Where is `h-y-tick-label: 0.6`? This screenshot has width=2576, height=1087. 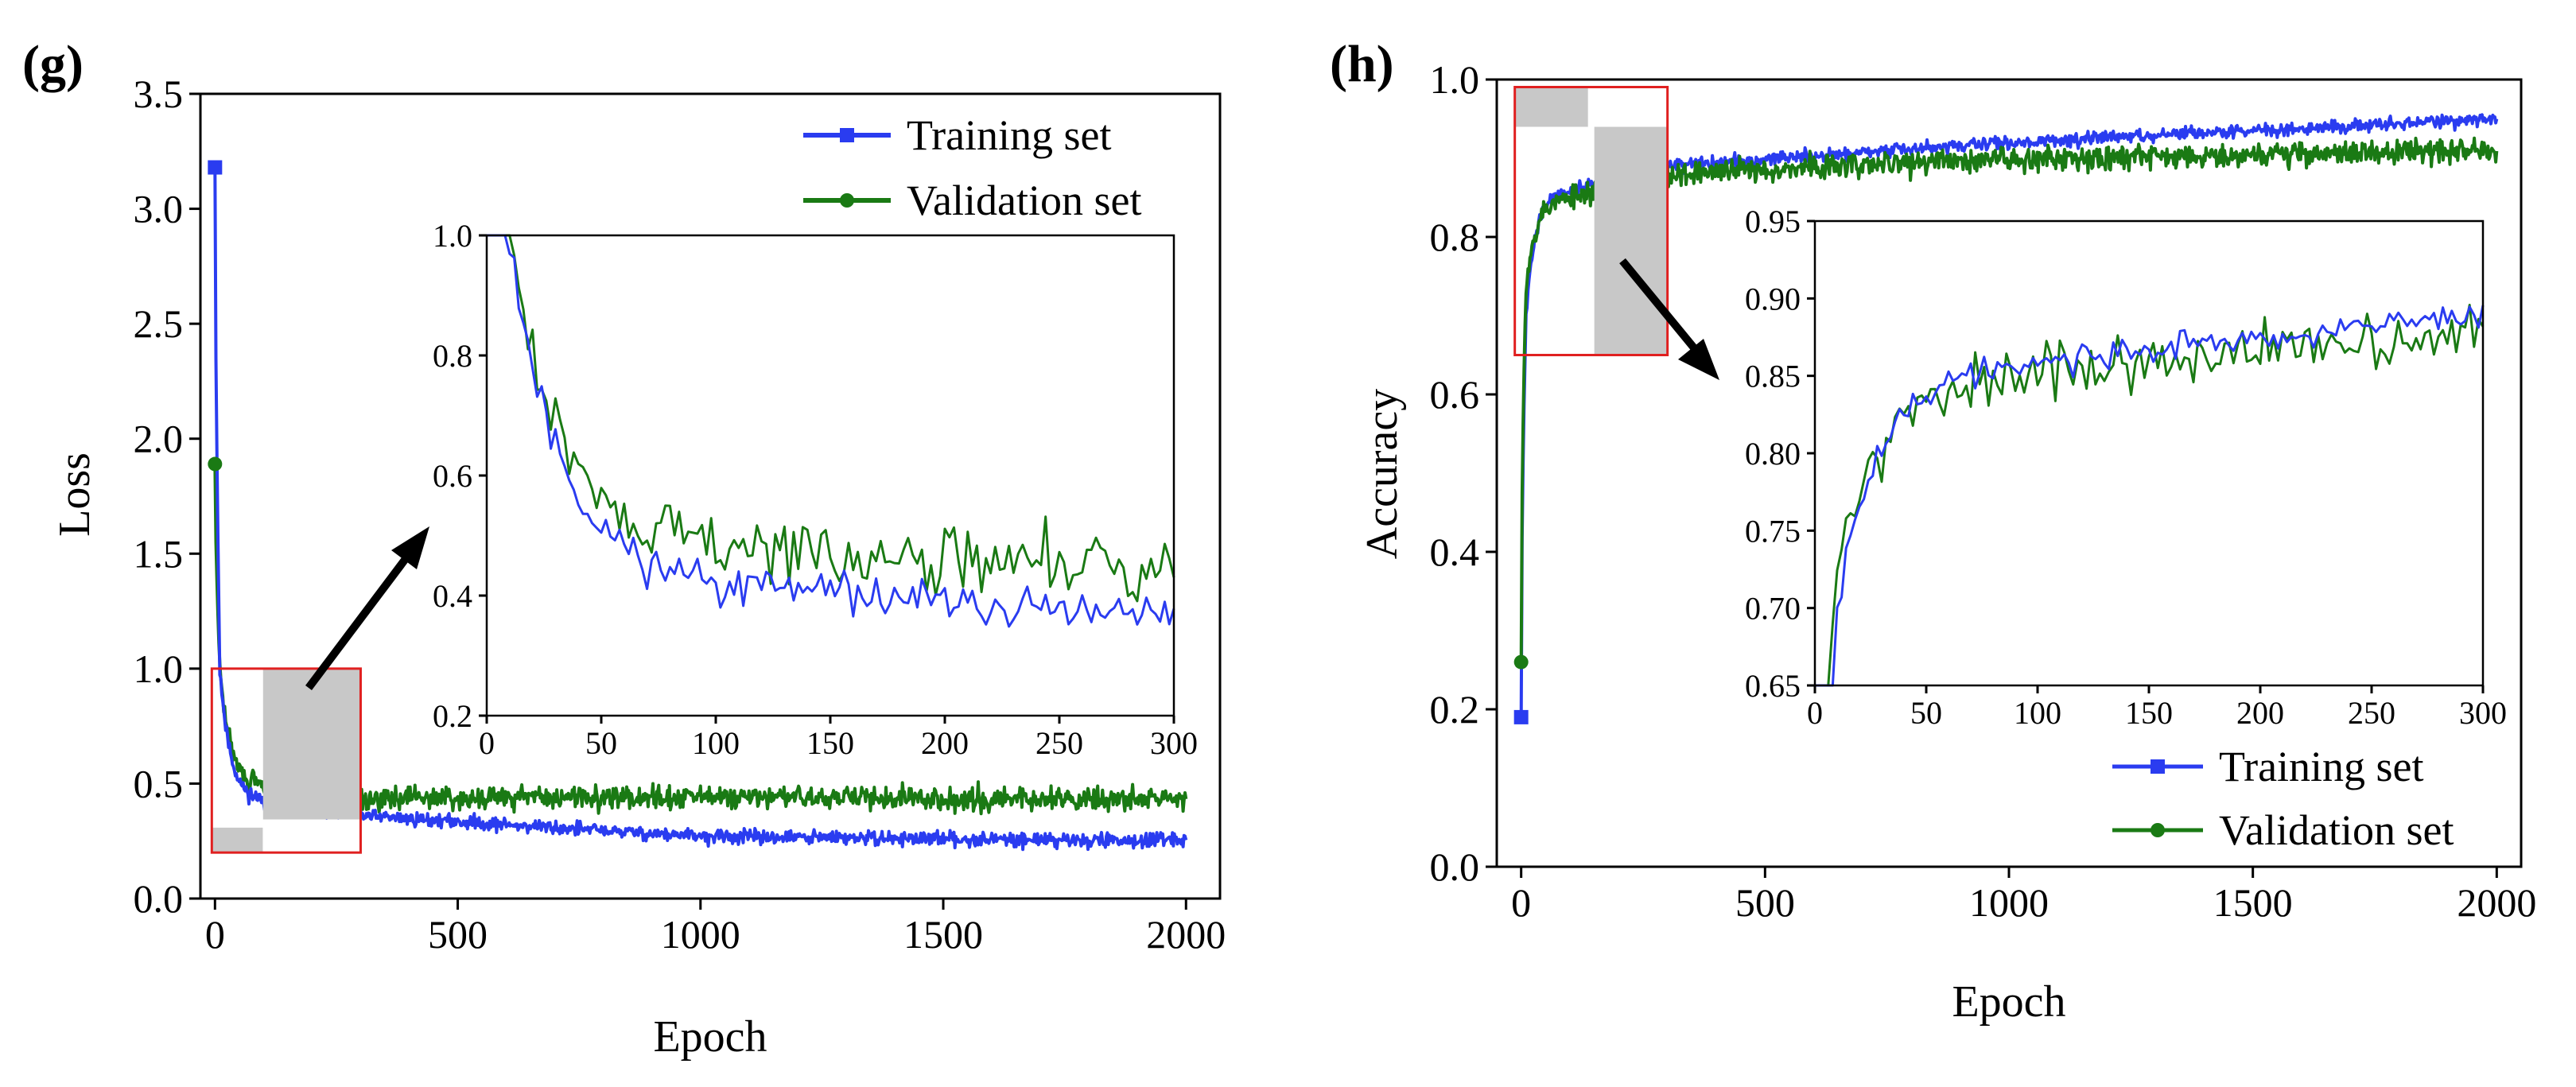 h-y-tick-label: 0.6 is located at coordinates (1455, 394).